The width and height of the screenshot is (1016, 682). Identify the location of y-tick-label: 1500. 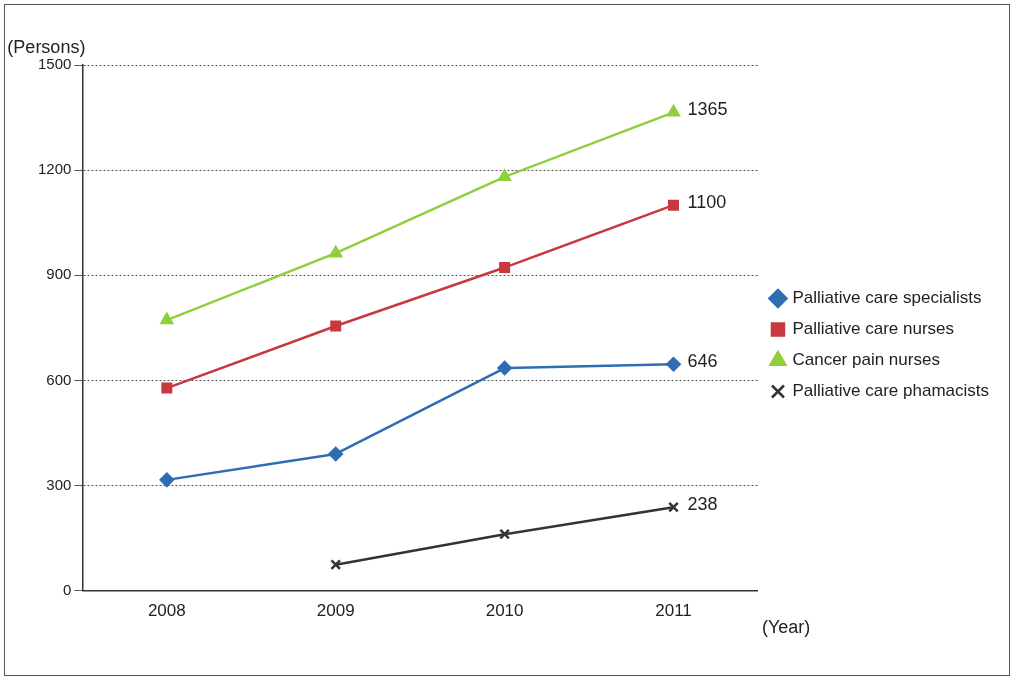
(54, 64).